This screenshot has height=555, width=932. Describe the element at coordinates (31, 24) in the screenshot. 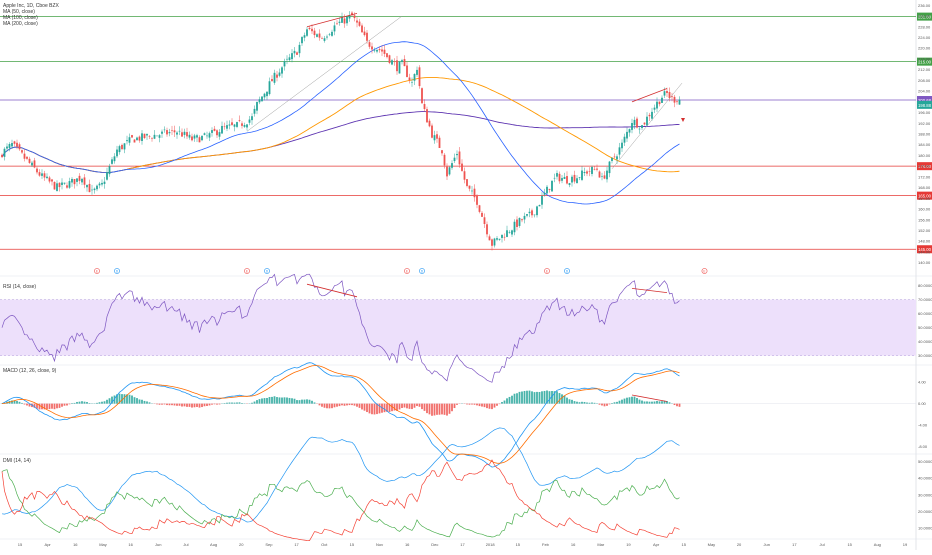

I see `ma200-label: MA (200, close)` at that location.